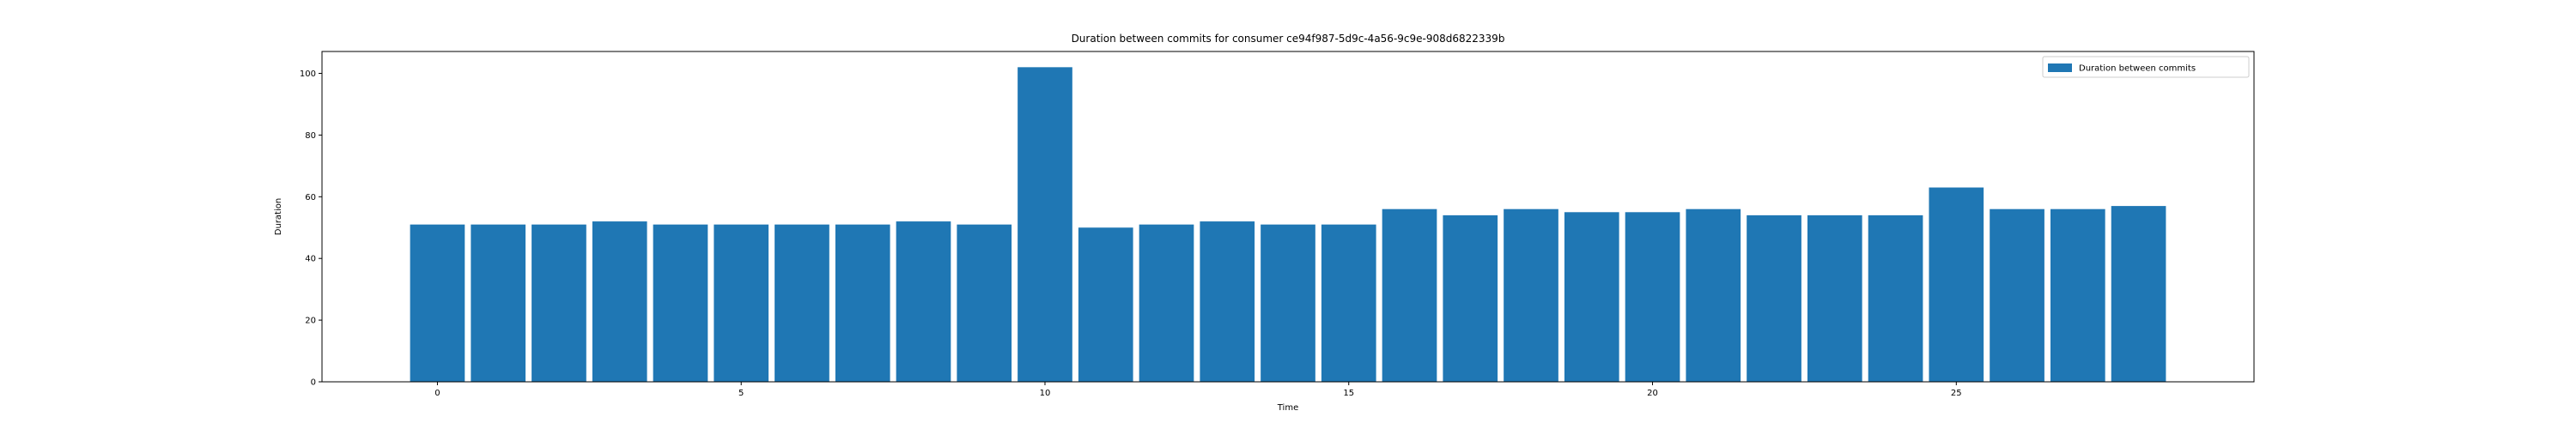  Describe the element at coordinates (2137, 69) in the screenshot. I see `legend-label: Duration between commits` at that location.